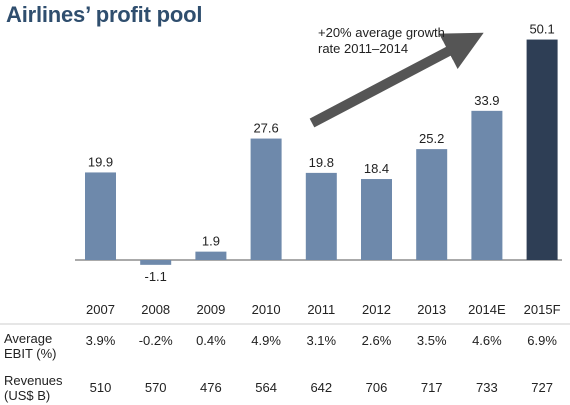 This screenshot has height=405, width=570. I want to click on value-label-2011: 19.8, so click(321, 162).